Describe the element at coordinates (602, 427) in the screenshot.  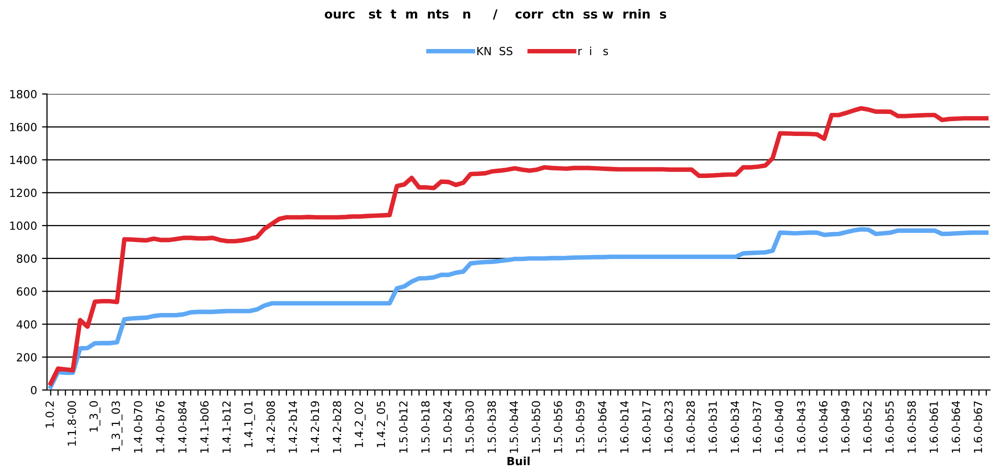
I see `x-tick-label: 1.5.0-b64` at that location.